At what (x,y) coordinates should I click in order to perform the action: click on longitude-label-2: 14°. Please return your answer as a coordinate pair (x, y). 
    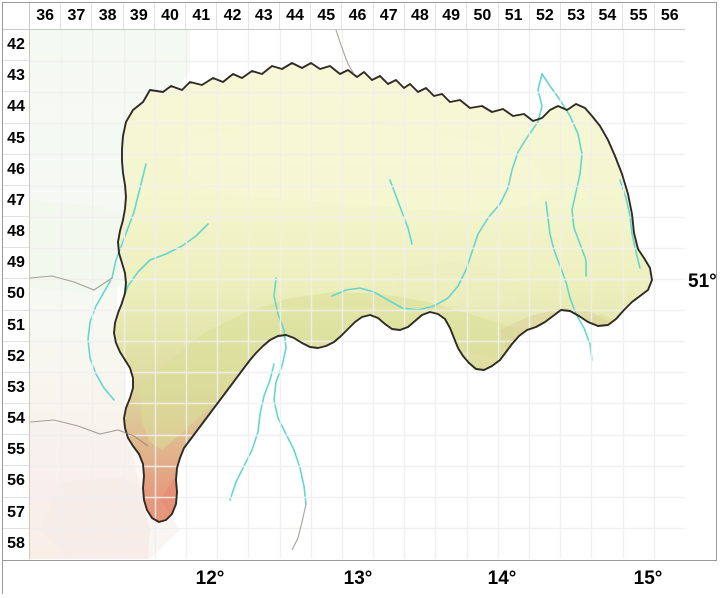
    Looking at the image, I should click on (502, 578).